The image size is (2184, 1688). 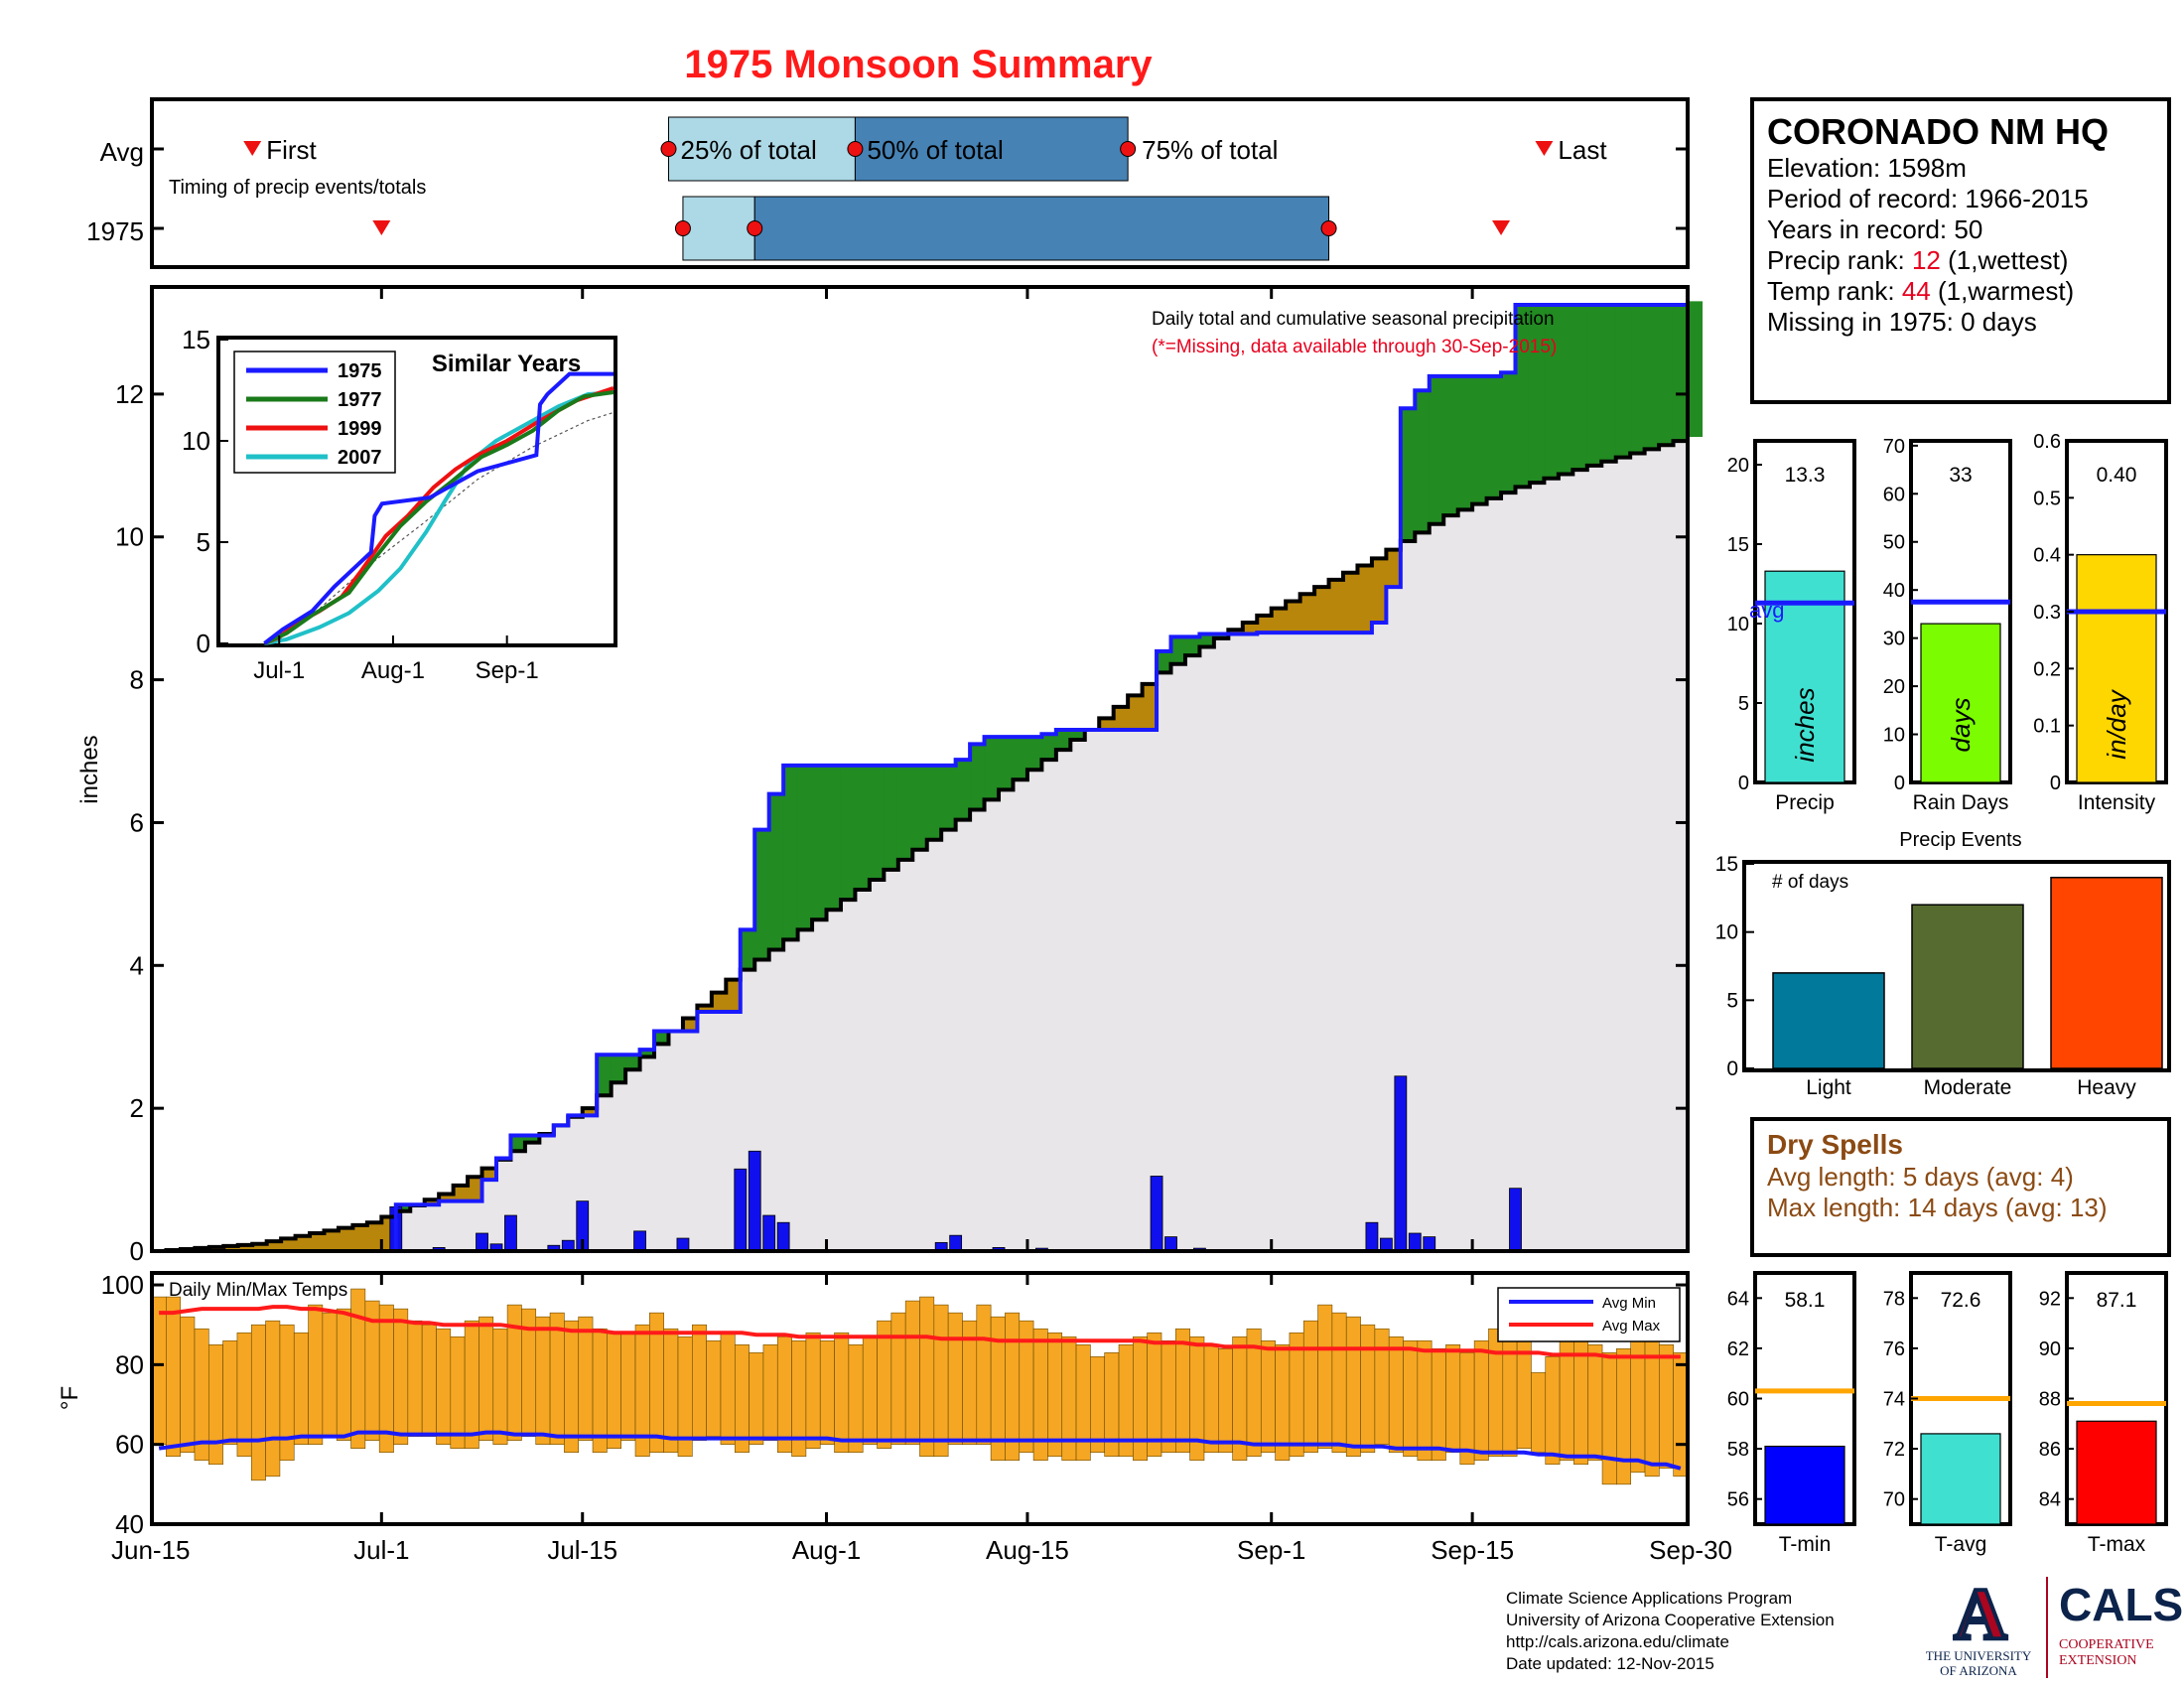 I want to click on temp-plot-area, so click(x=920, y=1386).